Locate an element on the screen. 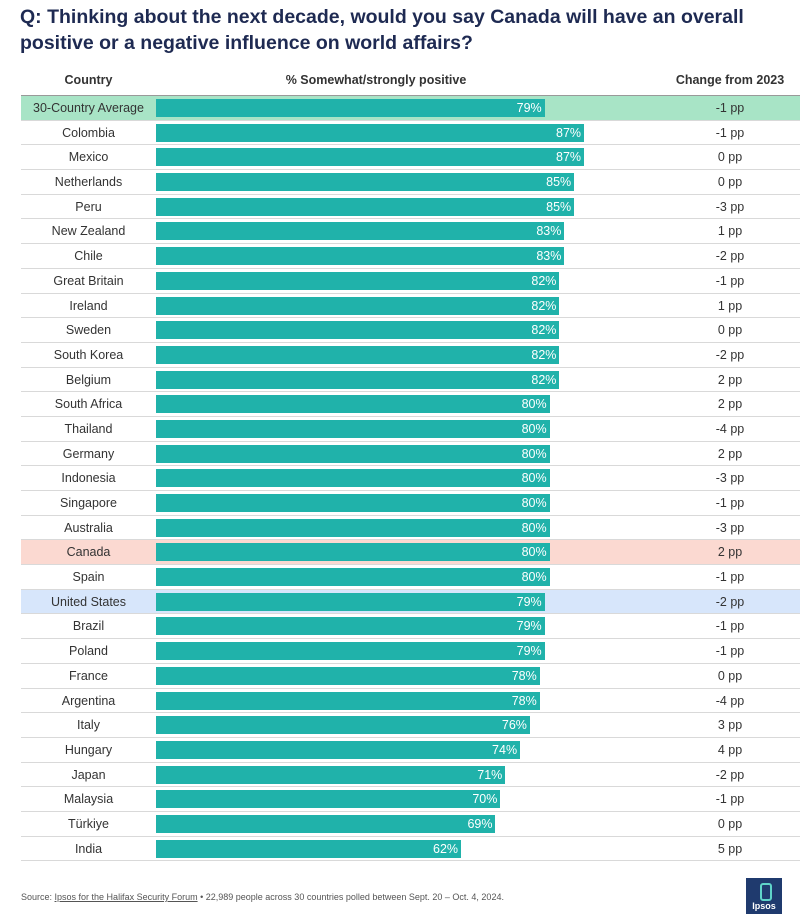  table-row: Brazil 79% -1 pp is located at coordinates (410, 627).